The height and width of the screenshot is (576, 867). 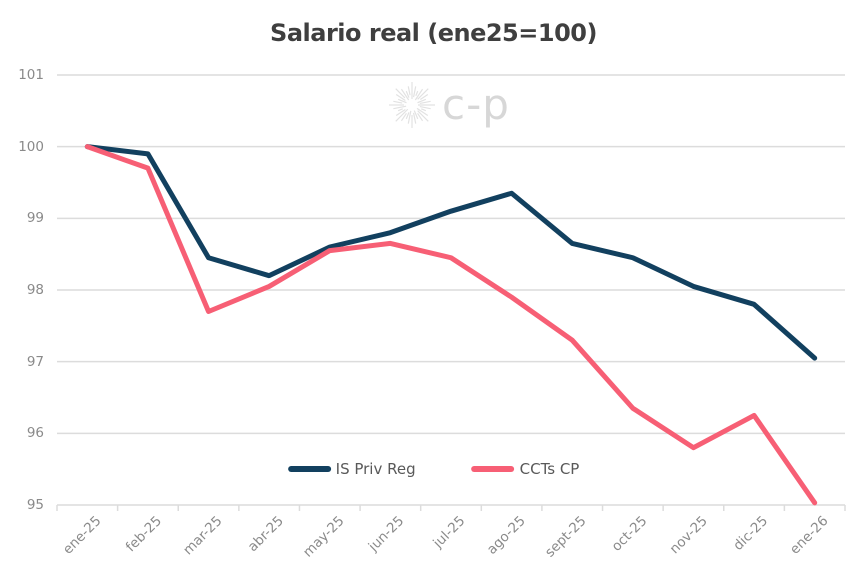 I want to click on legend-label-is-priv-reg: IS Priv Reg, so click(x=375, y=469).